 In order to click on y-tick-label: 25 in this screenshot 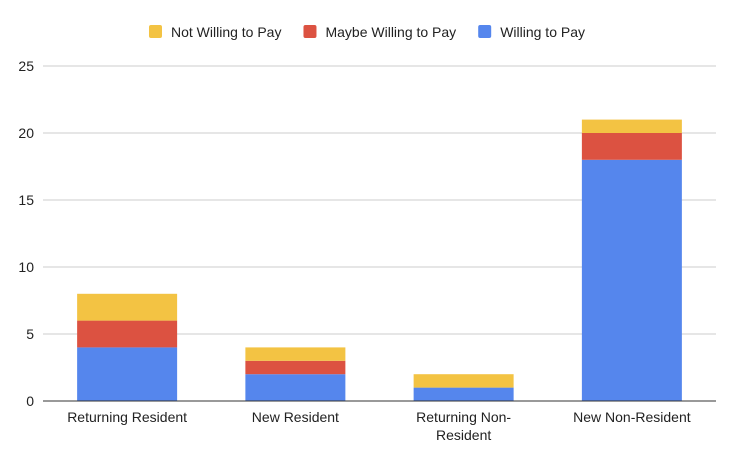, I will do `click(26, 66)`.